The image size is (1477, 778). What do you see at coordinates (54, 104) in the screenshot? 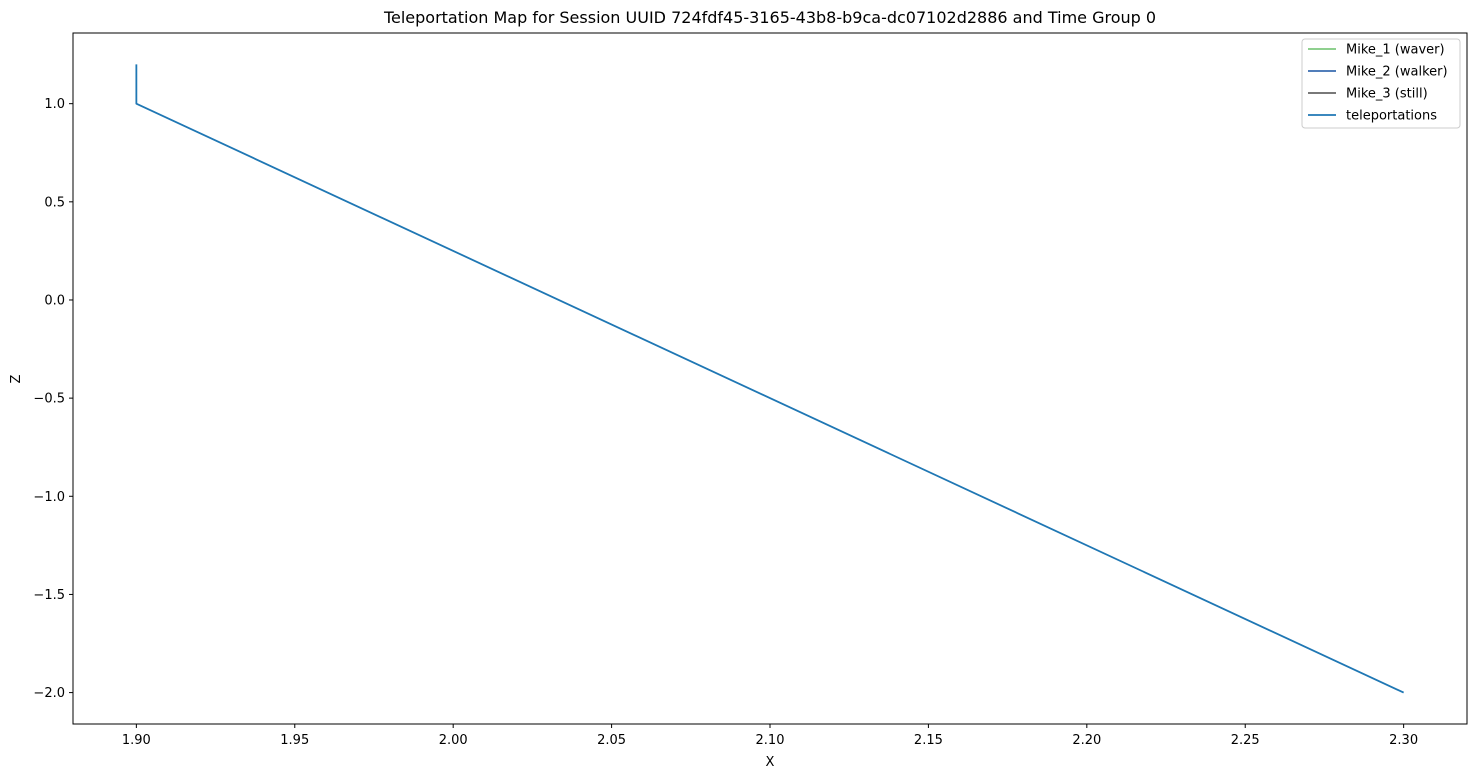
I see `y-tick-label: 1.0` at bounding box center [54, 104].